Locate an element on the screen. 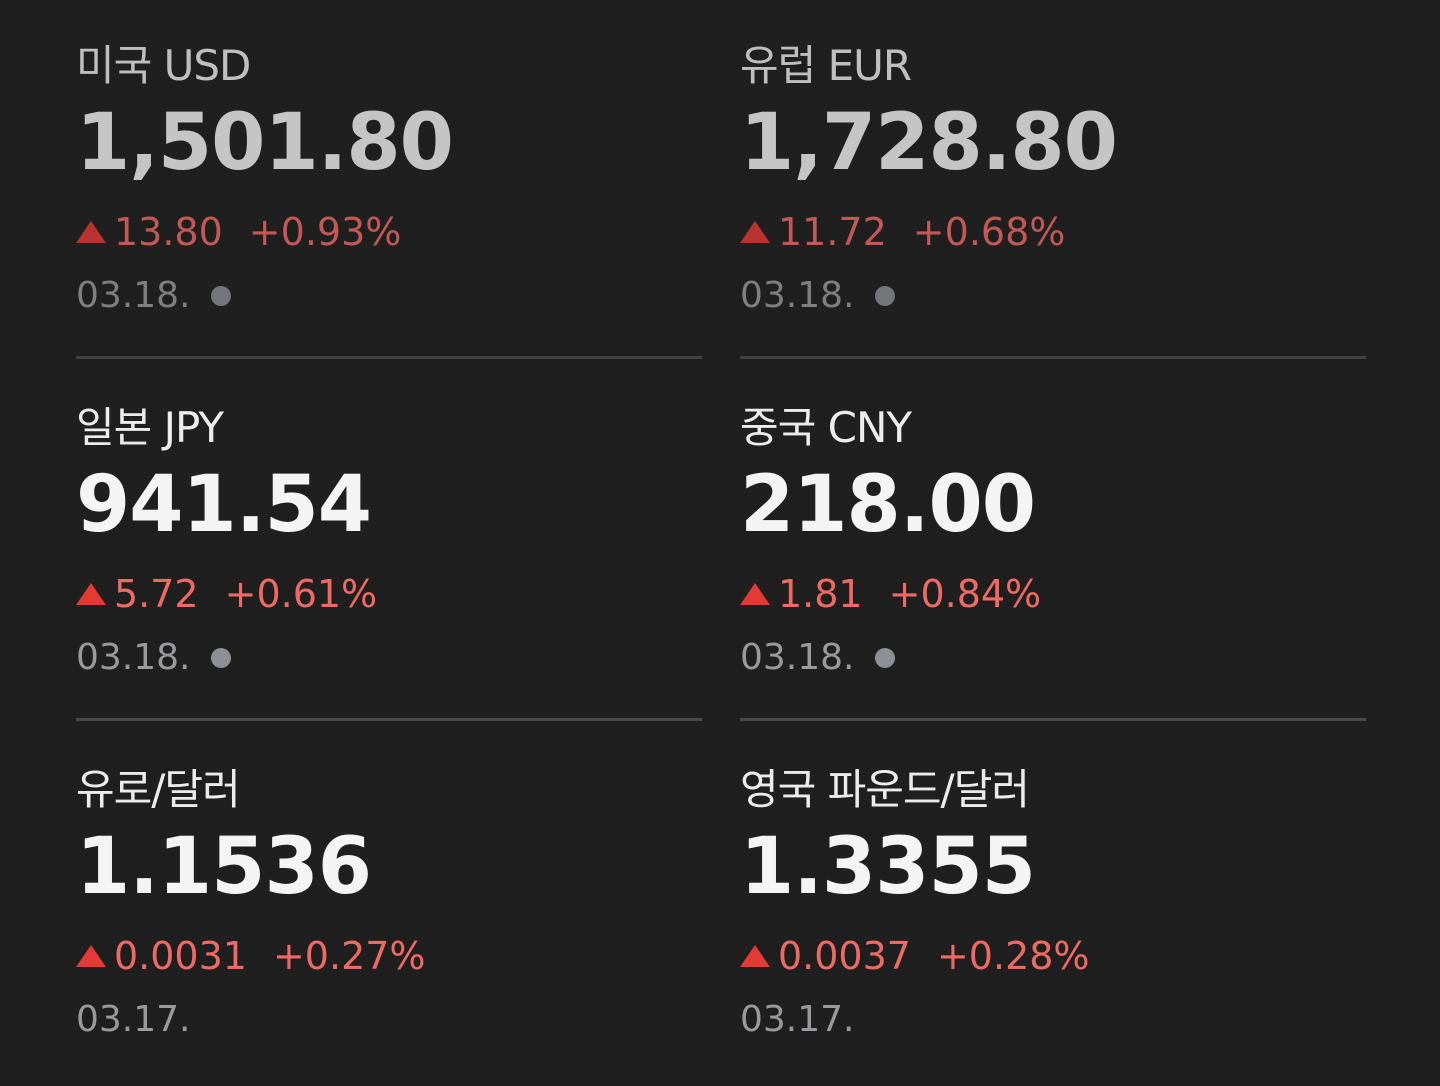 The height and width of the screenshot is (1086, 1440). rate-card: 유로/달러 1.1536 0.0031 +0.27% 03.17. is located at coordinates (389, 905).